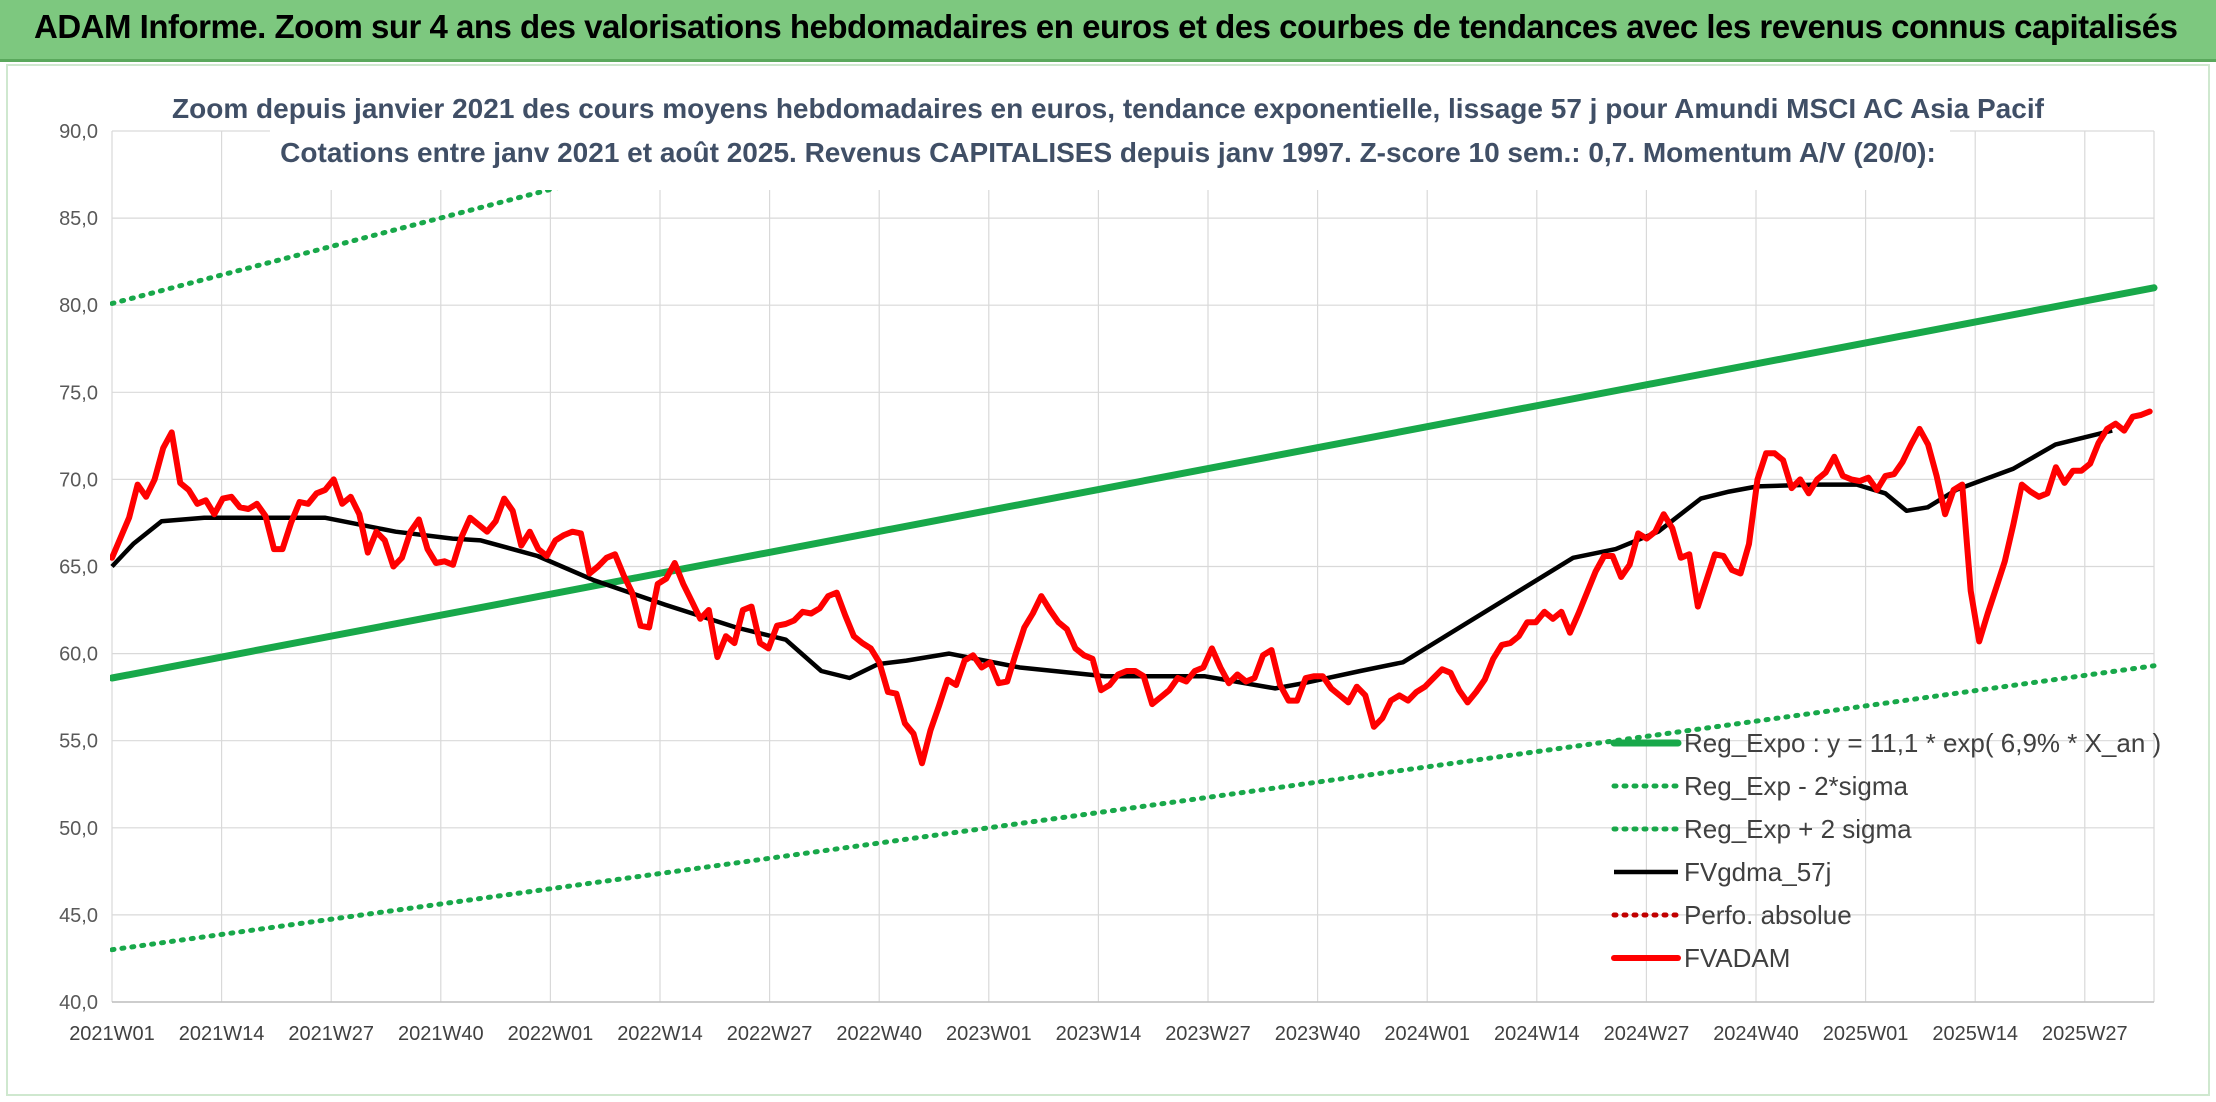  I want to click on y-tick-label: 40,0, so click(78, 1003).